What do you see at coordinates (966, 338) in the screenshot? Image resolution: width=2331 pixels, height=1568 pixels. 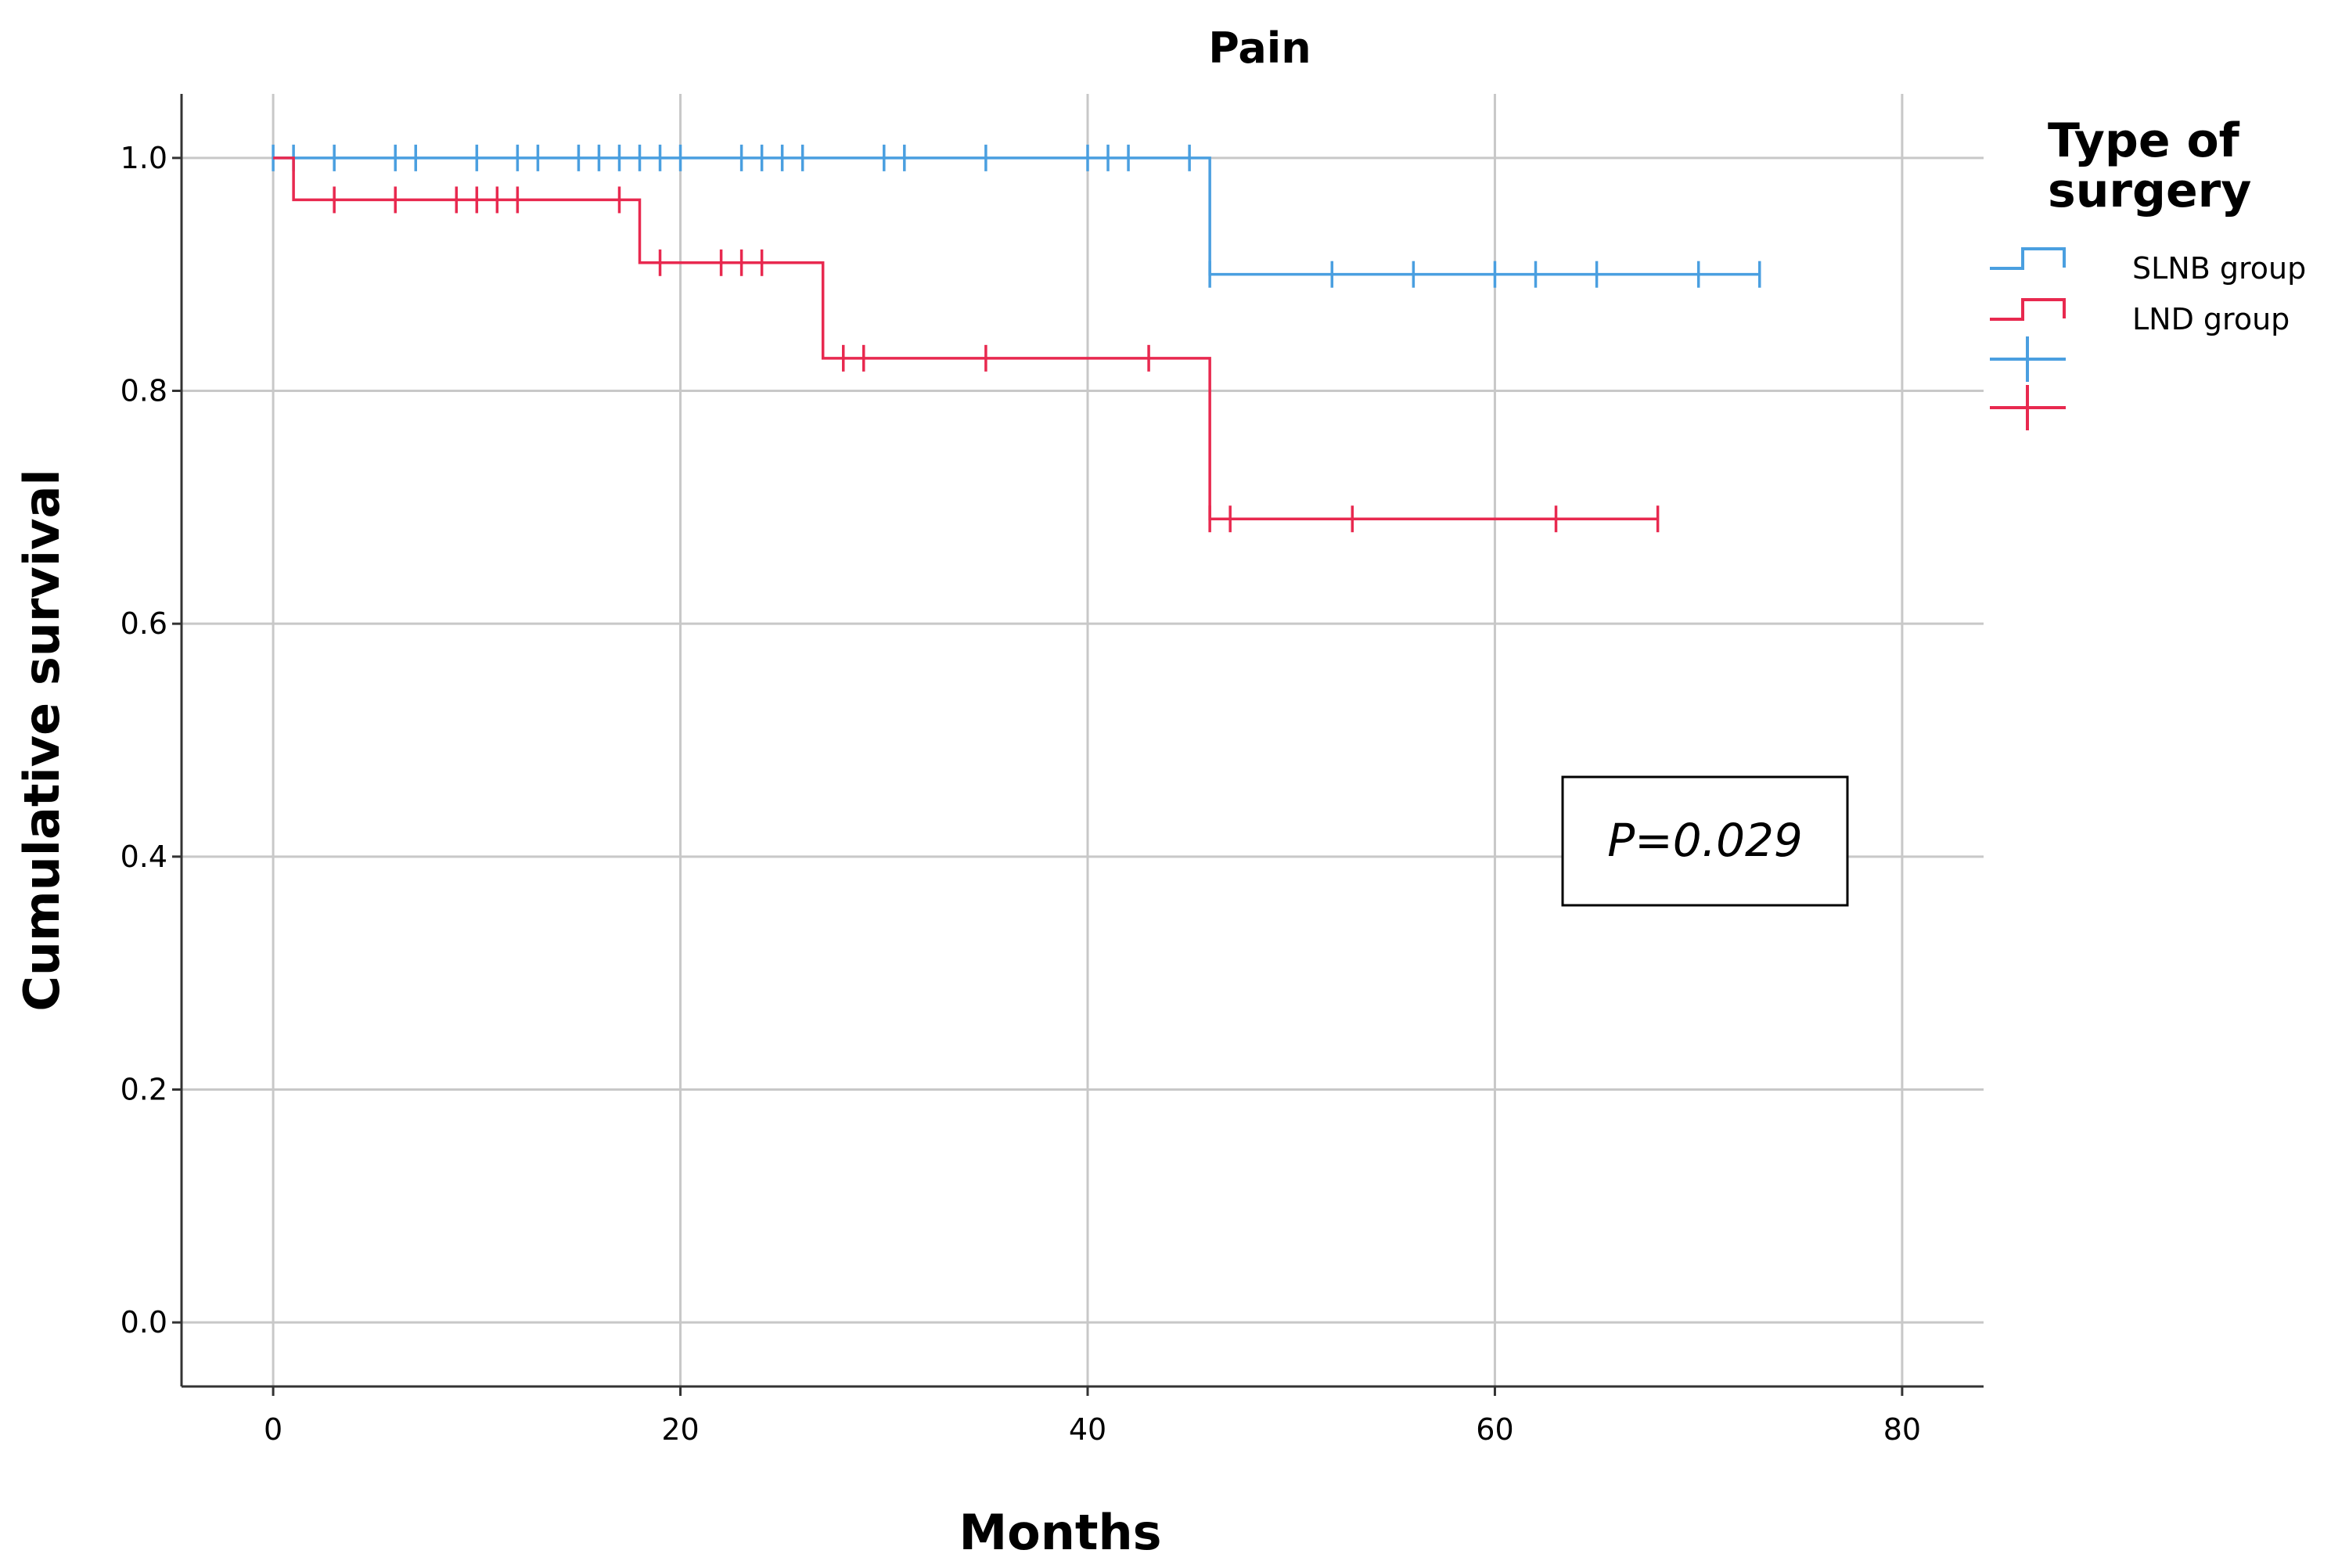 I see `lnd-step-curve` at bounding box center [966, 338].